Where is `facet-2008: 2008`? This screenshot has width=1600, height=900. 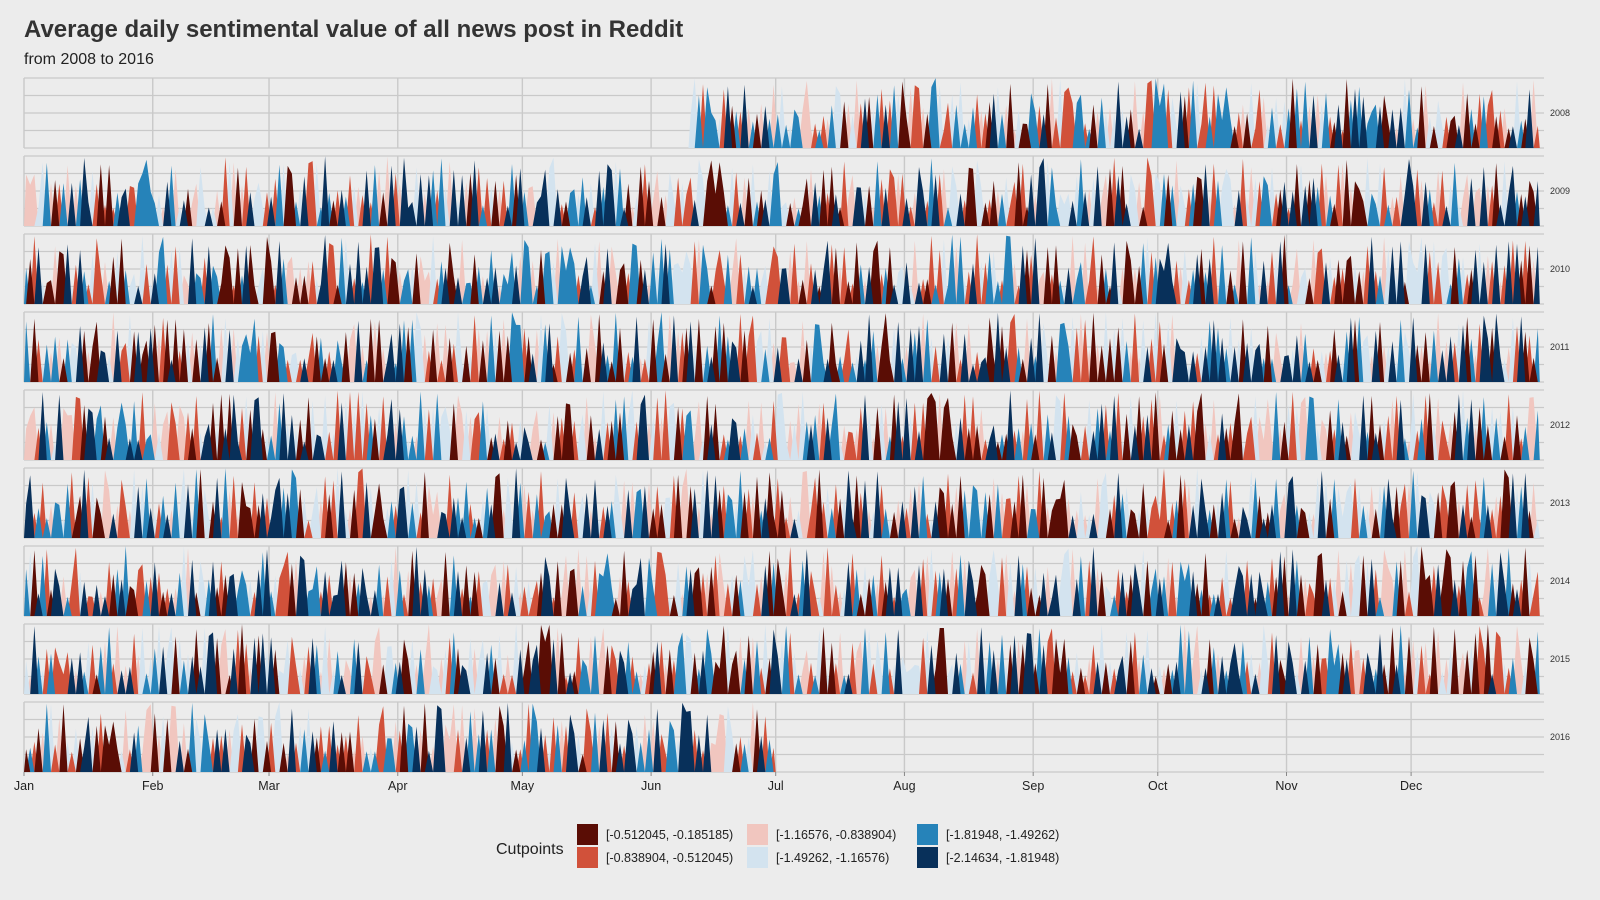
facet-2008: 2008 is located at coordinates (796, 113).